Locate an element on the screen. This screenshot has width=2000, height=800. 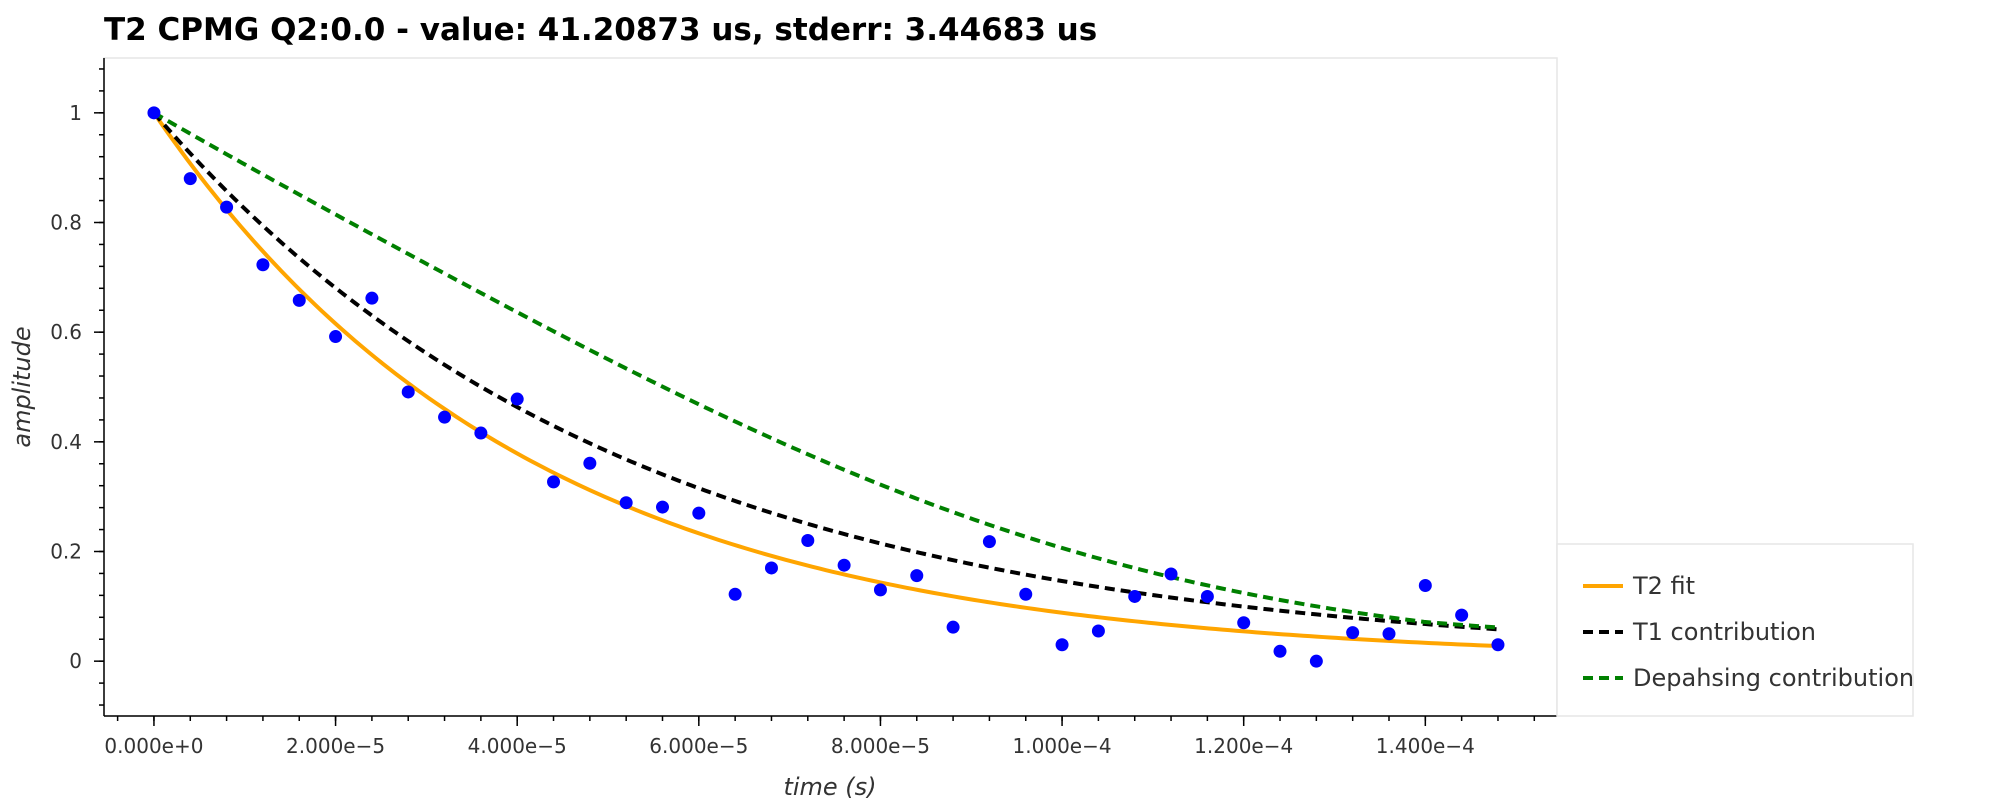
y-tick-label: 0.6 is located at coordinates (66, 332).